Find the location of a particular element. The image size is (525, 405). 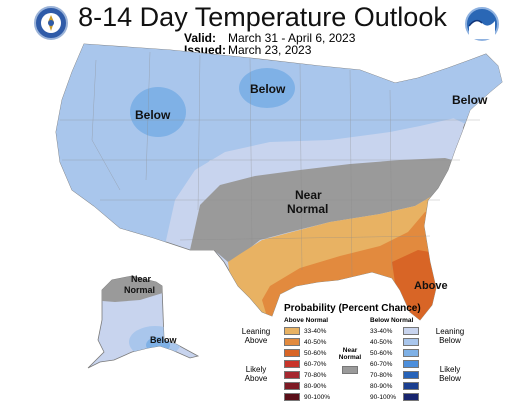

legend-below-range-5: 80-90% is located at coordinates (381, 386).